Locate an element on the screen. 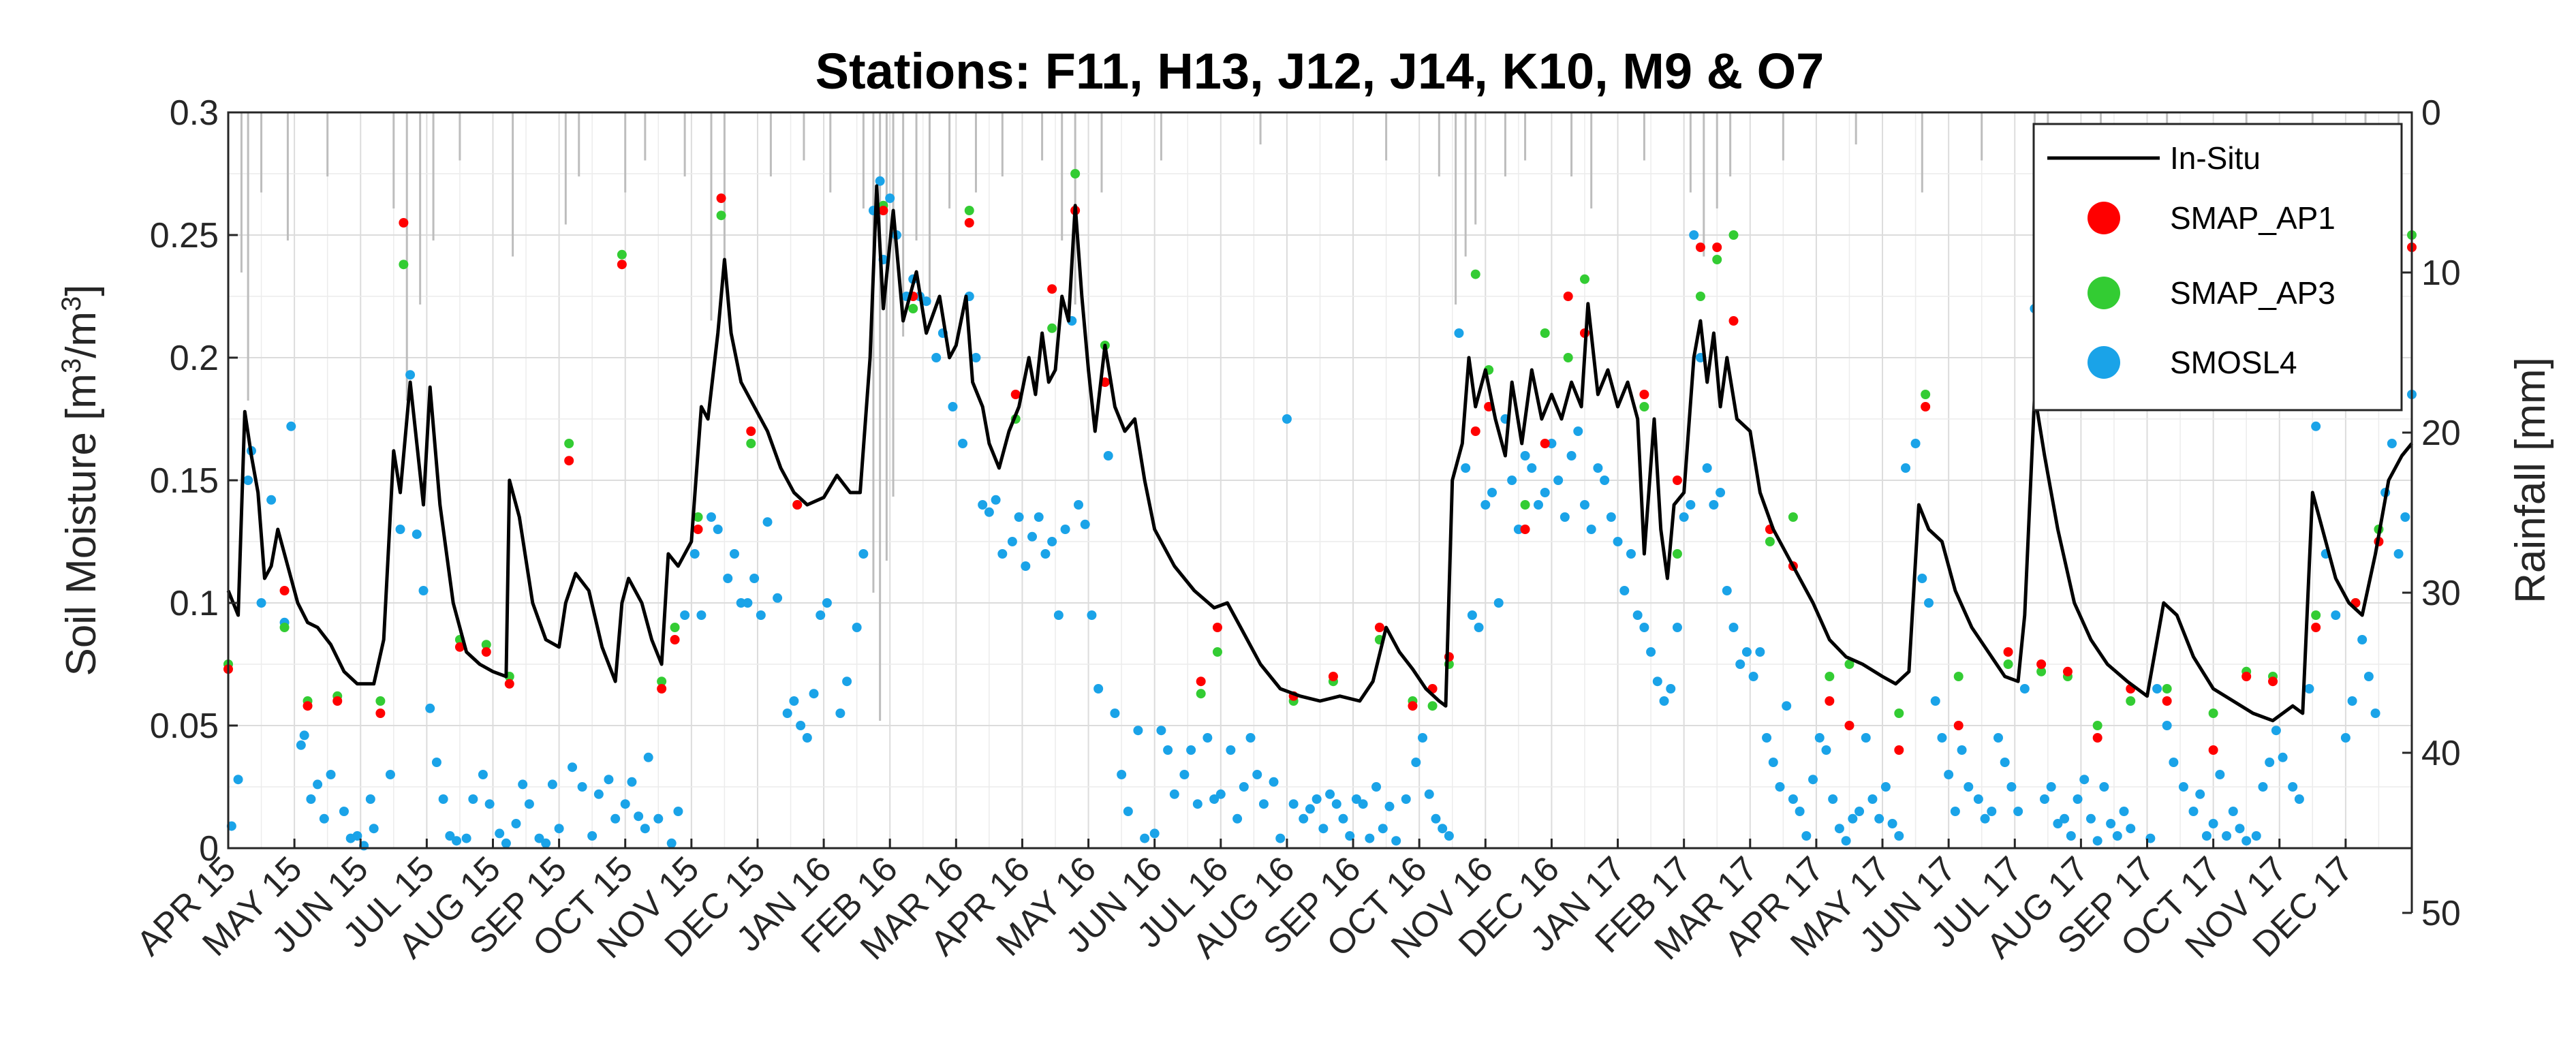 The image size is (2576, 1043). y-tick-label-left: 0.1 is located at coordinates (194, 603).